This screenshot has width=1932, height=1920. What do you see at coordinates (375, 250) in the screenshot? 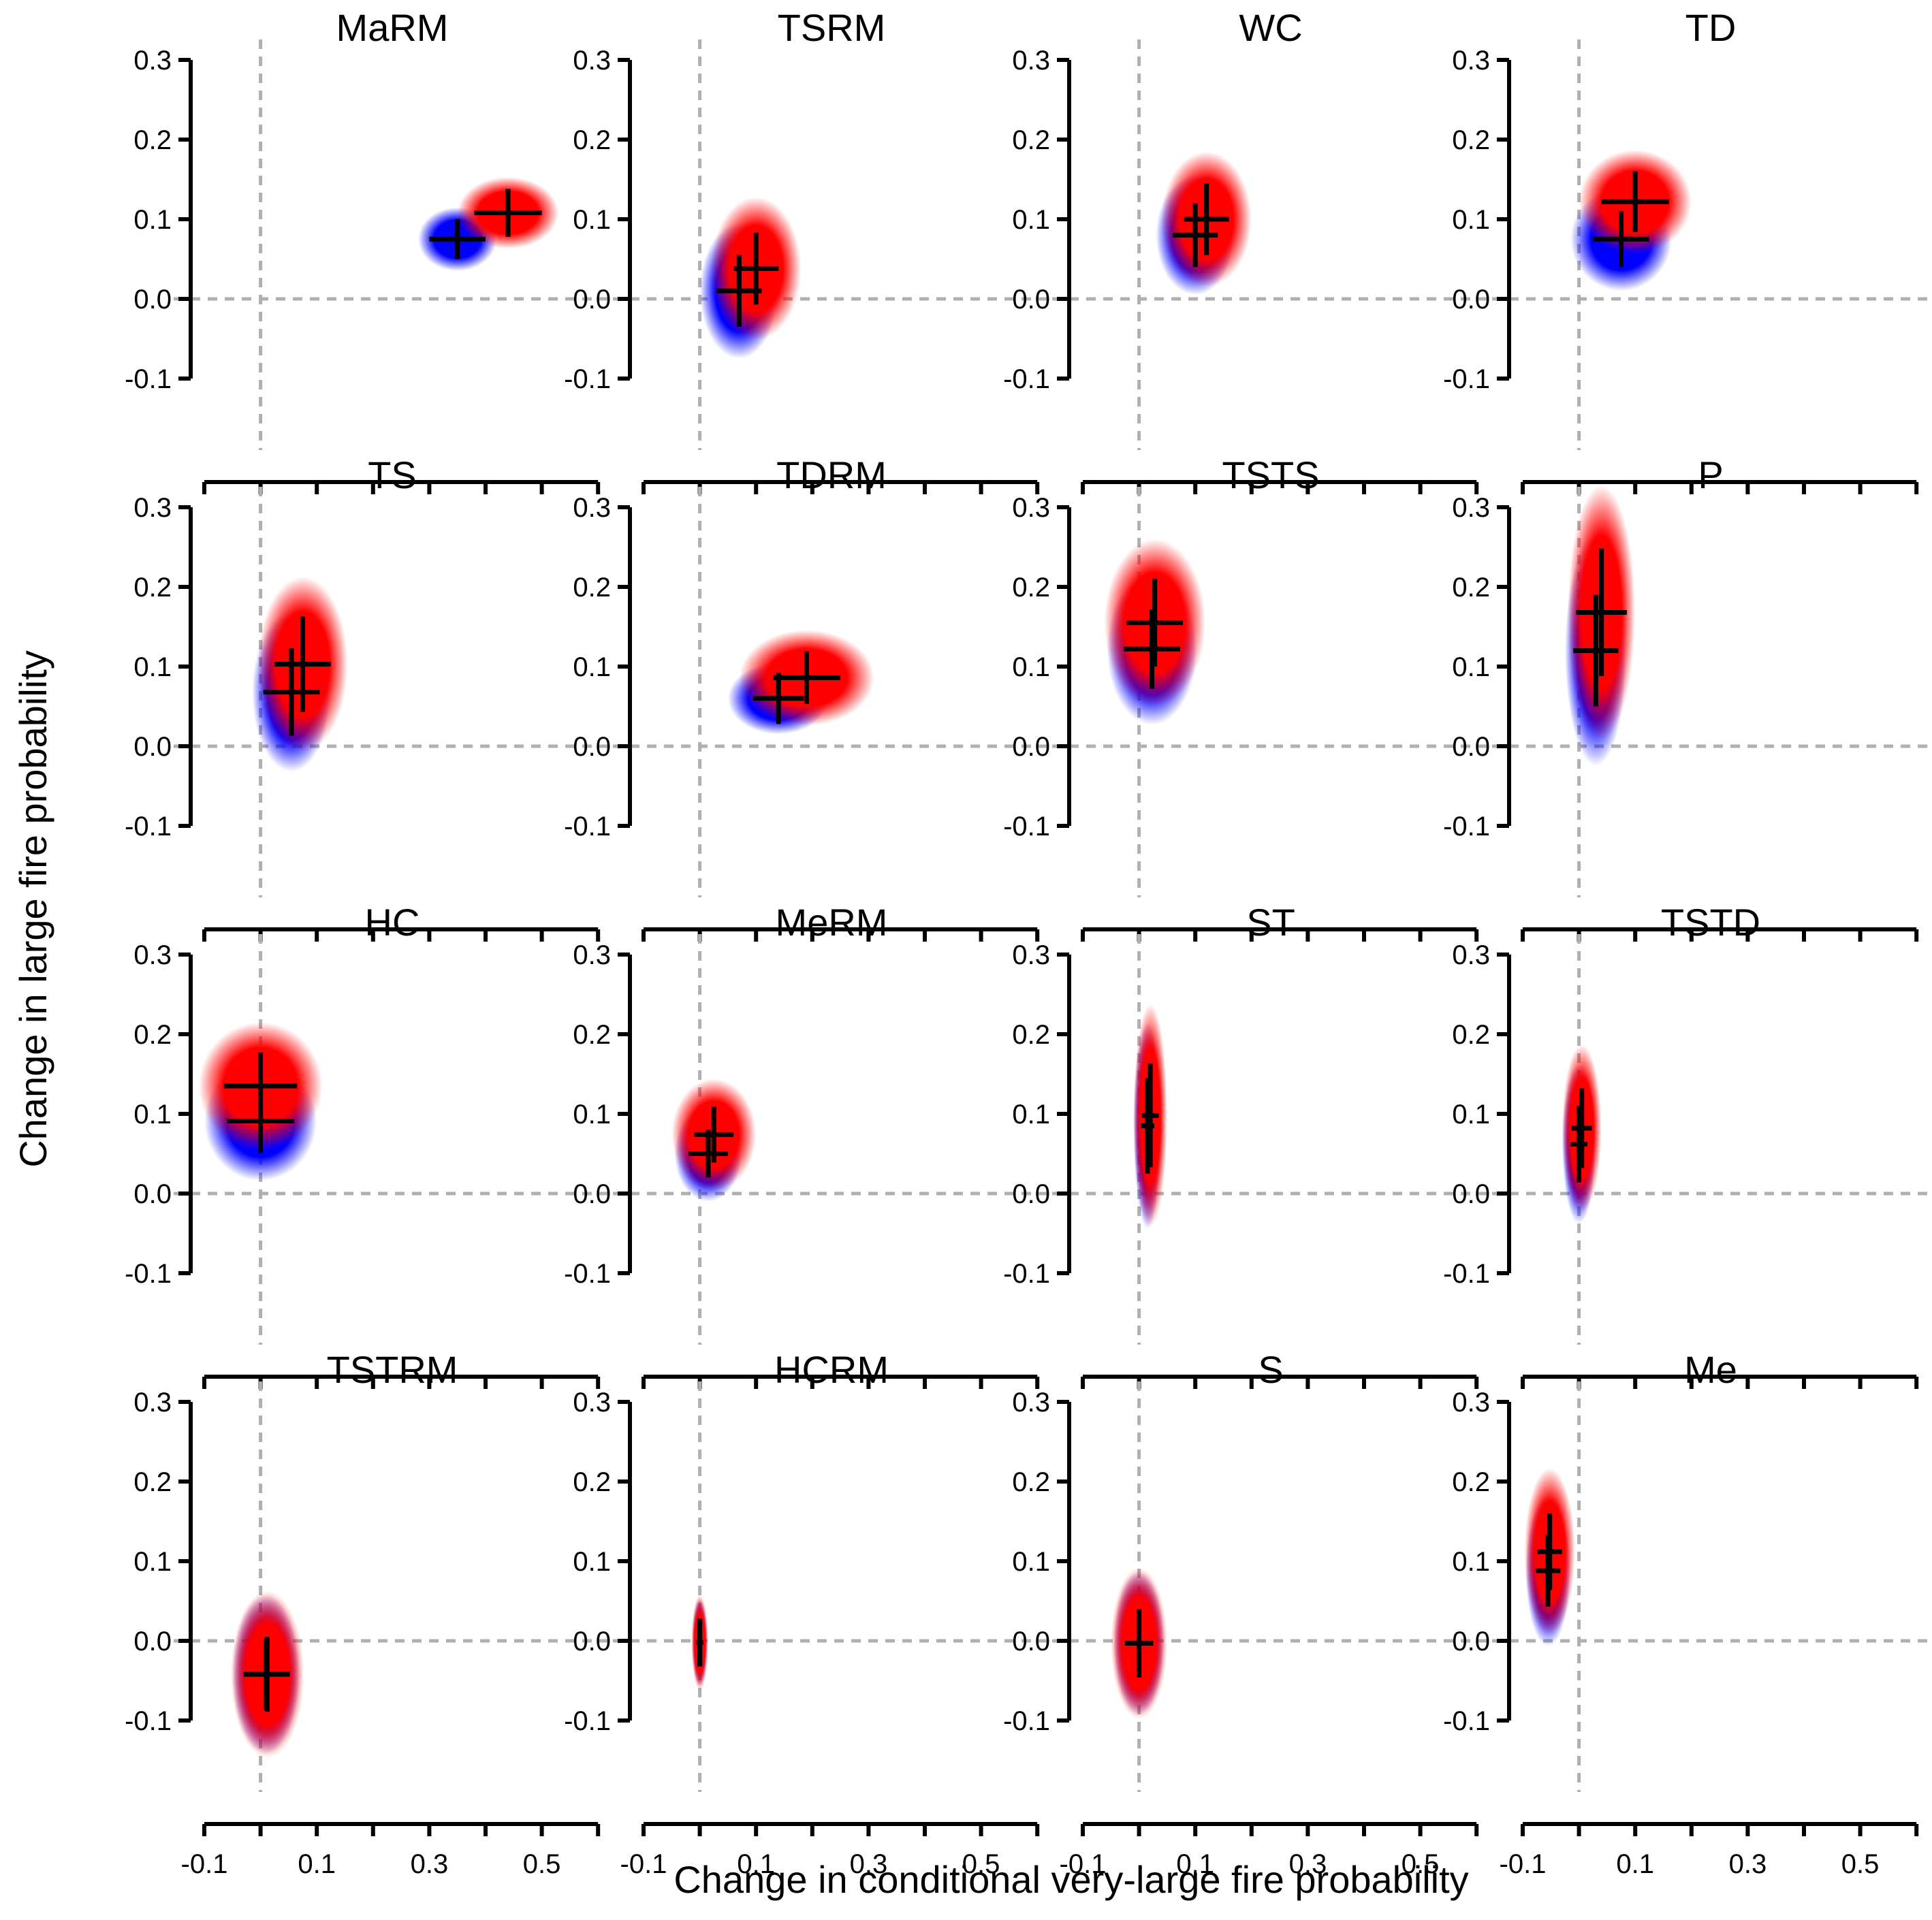
I see `panel-marm: -0.1 0.0 0.1 0.2 0.3 MaRM` at bounding box center [375, 250].